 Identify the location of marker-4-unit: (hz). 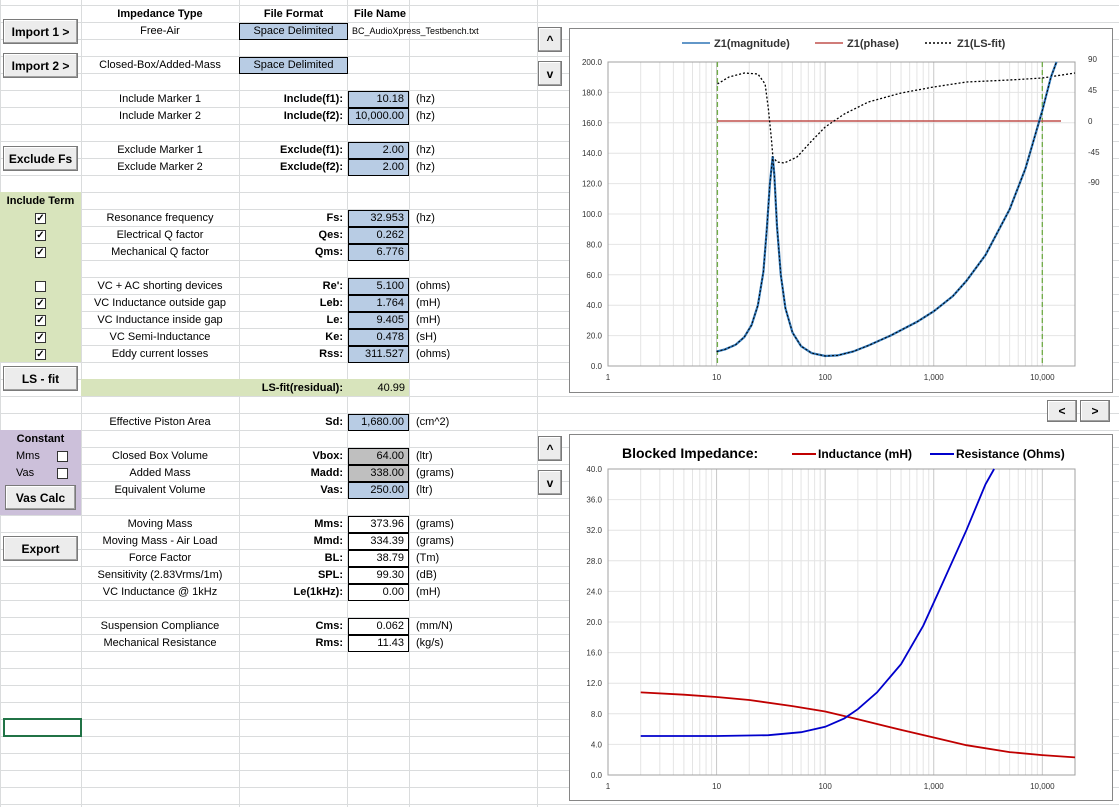
(425, 167).